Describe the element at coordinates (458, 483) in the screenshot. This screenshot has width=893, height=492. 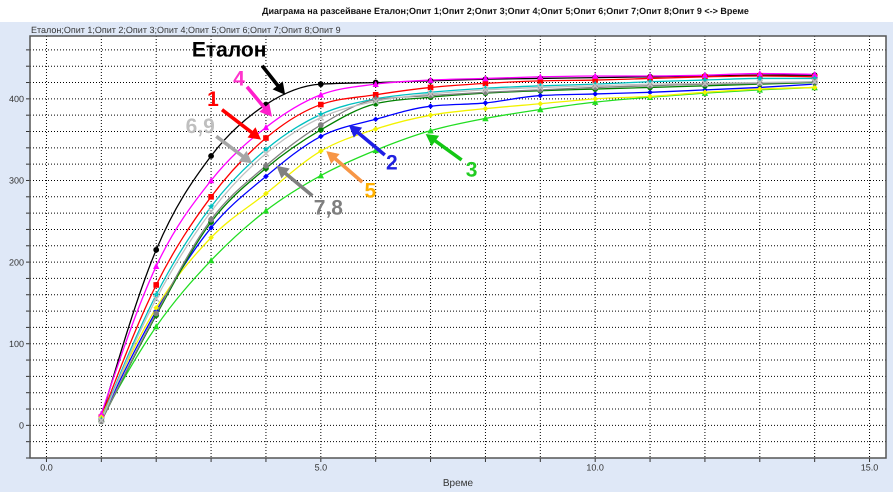
I see `x-axis-title: Време` at that location.